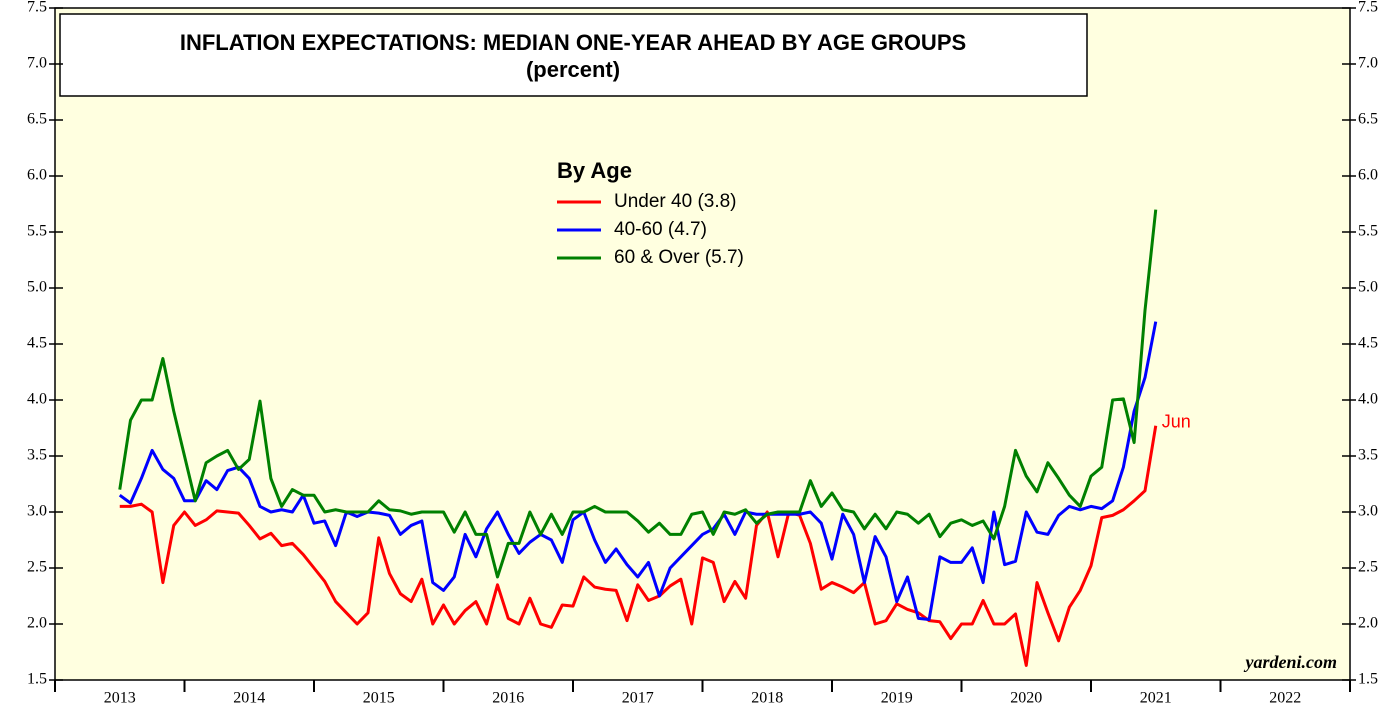 The height and width of the screenshot is (712, 1400). Describe the element at coordinates (1368, 567) in the screenshot. I see `y2-tick-label: 2.5` at that location.